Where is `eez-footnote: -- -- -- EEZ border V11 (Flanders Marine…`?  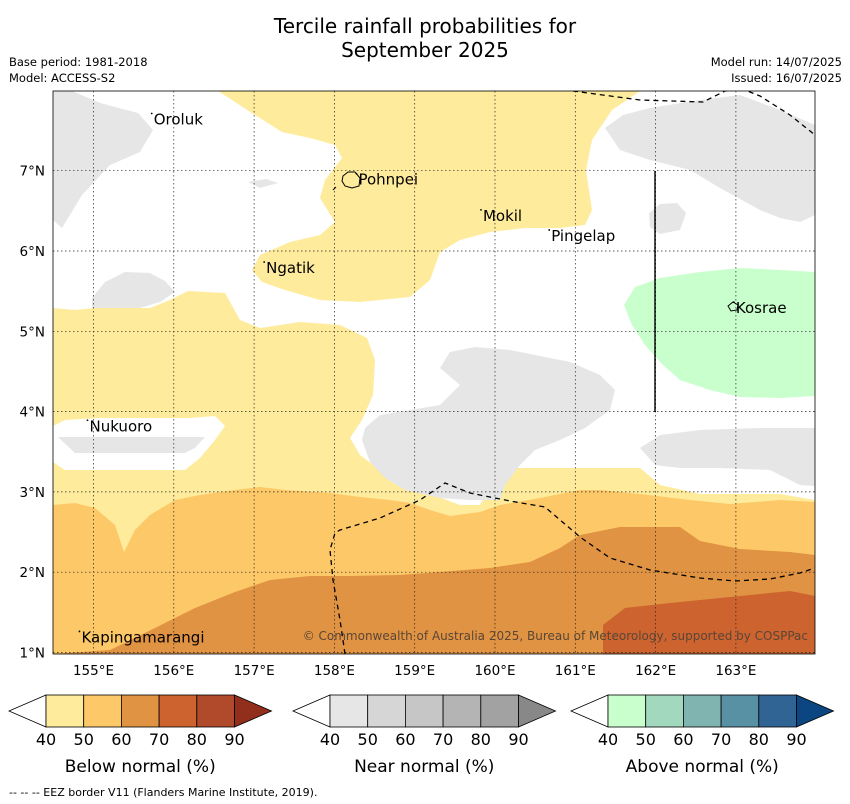 eez-footnote: -- -- -- EEZ border V11 (Flanders Marine… is located at coordinates (163, 792).